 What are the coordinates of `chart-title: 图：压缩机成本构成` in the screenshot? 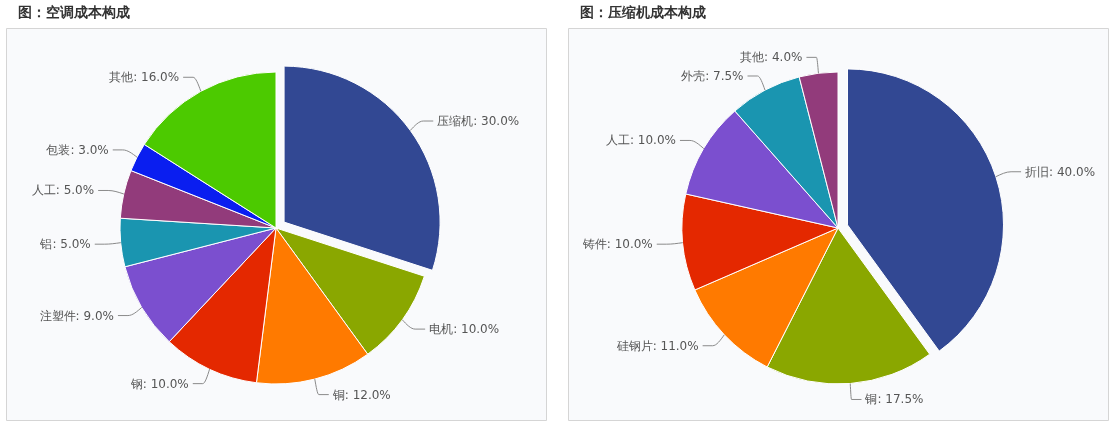 It's located at (643, 12).